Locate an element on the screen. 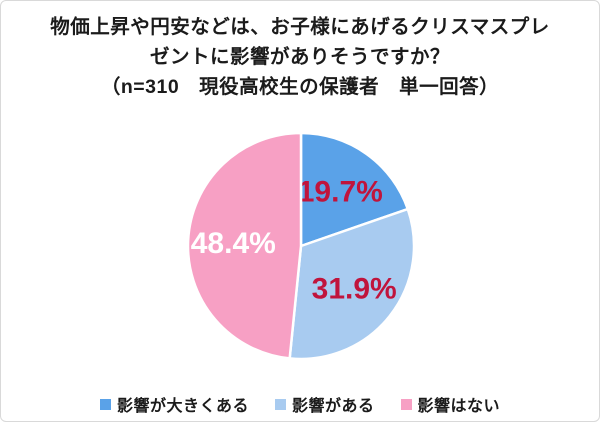  legend-swatch-impact-large-icon is located at coordinates (105, 404).